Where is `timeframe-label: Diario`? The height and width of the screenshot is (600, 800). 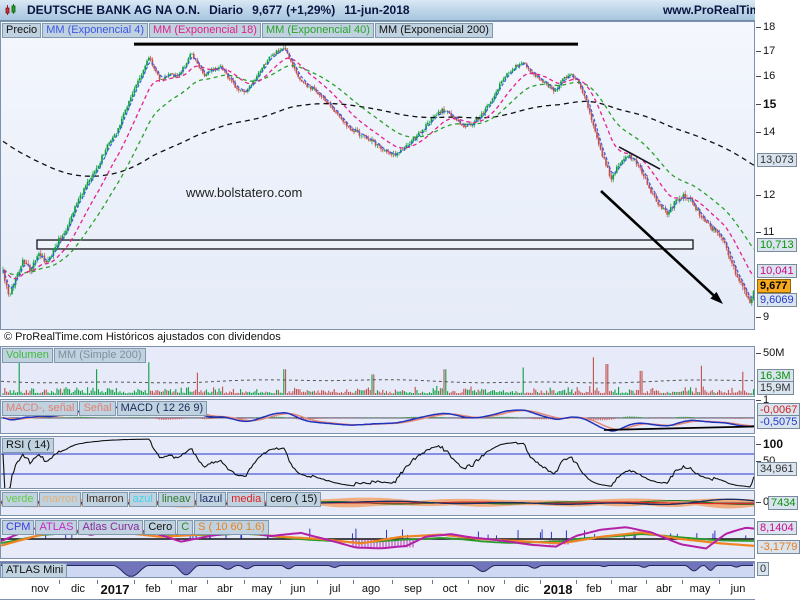 timeframe-label: Diario is located at coordinates (226, 10).